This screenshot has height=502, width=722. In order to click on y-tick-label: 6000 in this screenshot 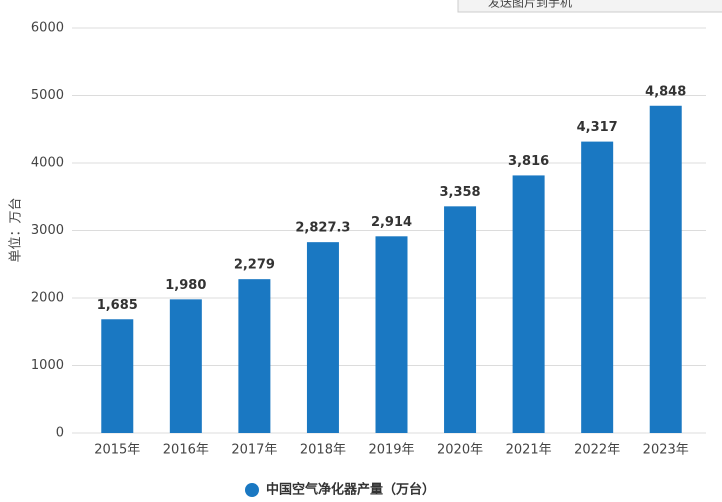, I will do `click(47, 28)`.